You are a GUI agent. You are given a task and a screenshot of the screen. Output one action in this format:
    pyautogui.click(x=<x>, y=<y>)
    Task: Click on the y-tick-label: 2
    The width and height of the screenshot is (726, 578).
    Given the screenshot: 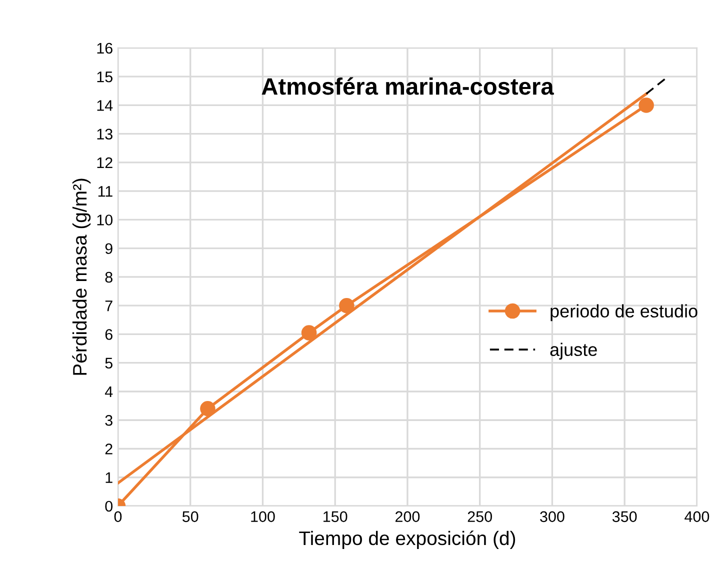 What is the action you would take?
    pyautogui.click(x=108, y=449)
    